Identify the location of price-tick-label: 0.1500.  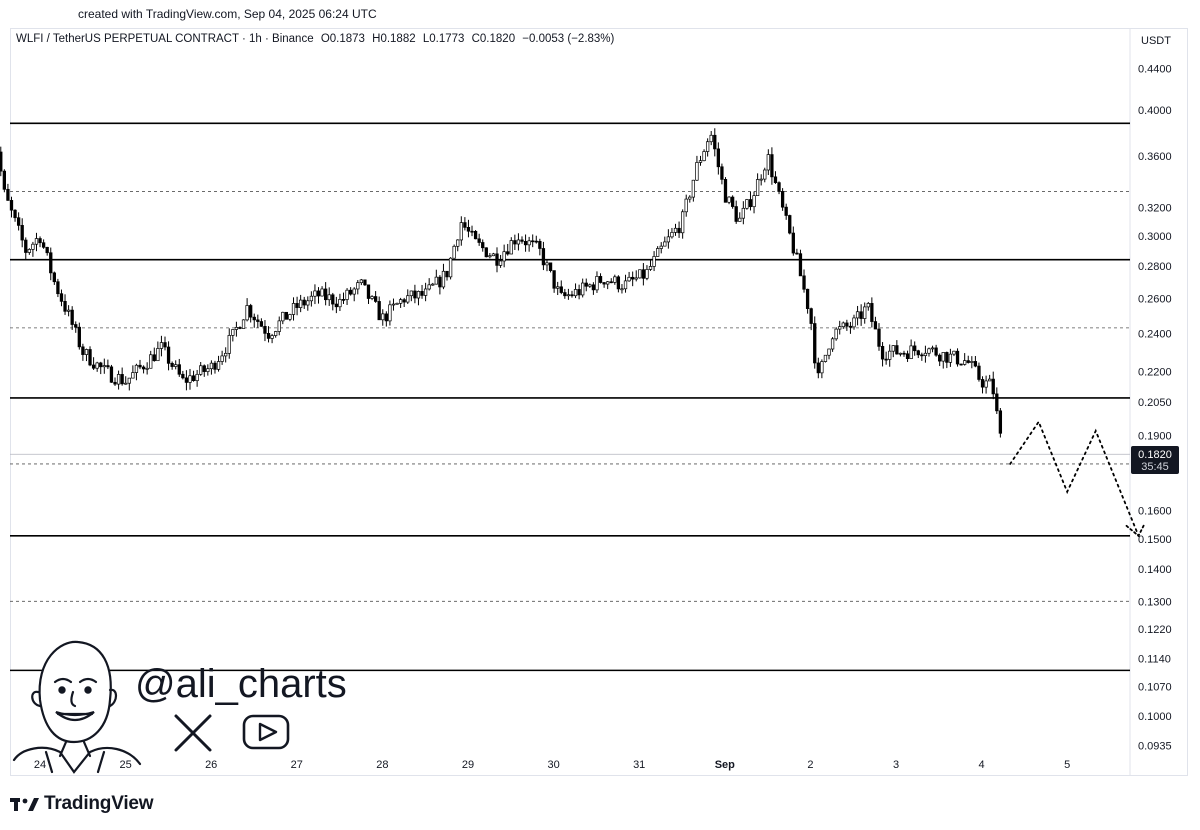
(1155, 540).